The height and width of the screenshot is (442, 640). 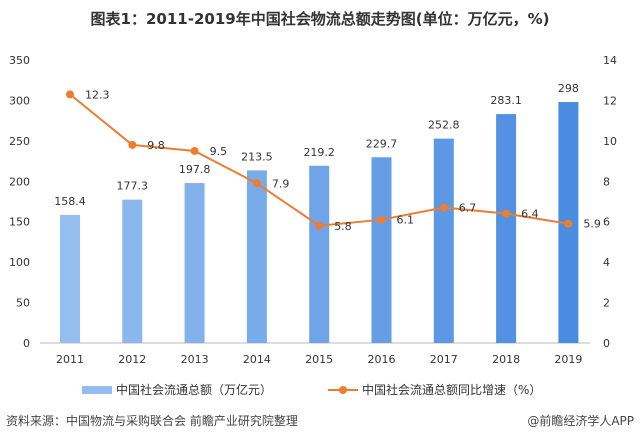 What do you see at coordinates (443, 240) in the screenshot?
I see `bar-2017` at bounding box center [443, 240].